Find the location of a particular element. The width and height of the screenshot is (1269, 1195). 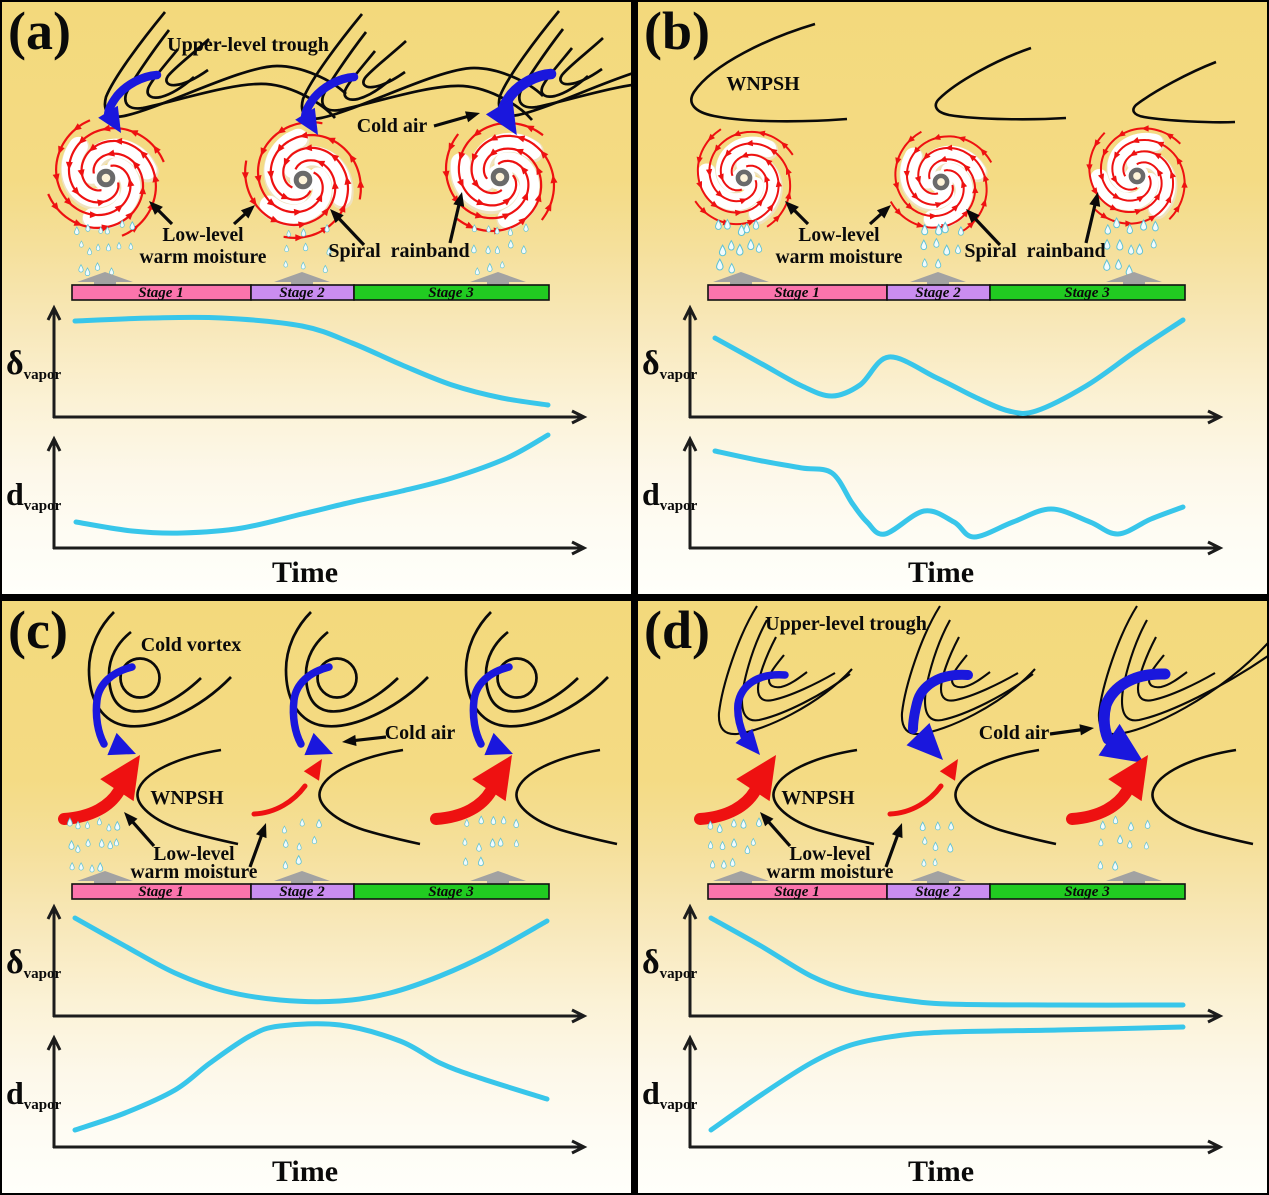

svg-text: (c) is located at coordinates (38, 630).